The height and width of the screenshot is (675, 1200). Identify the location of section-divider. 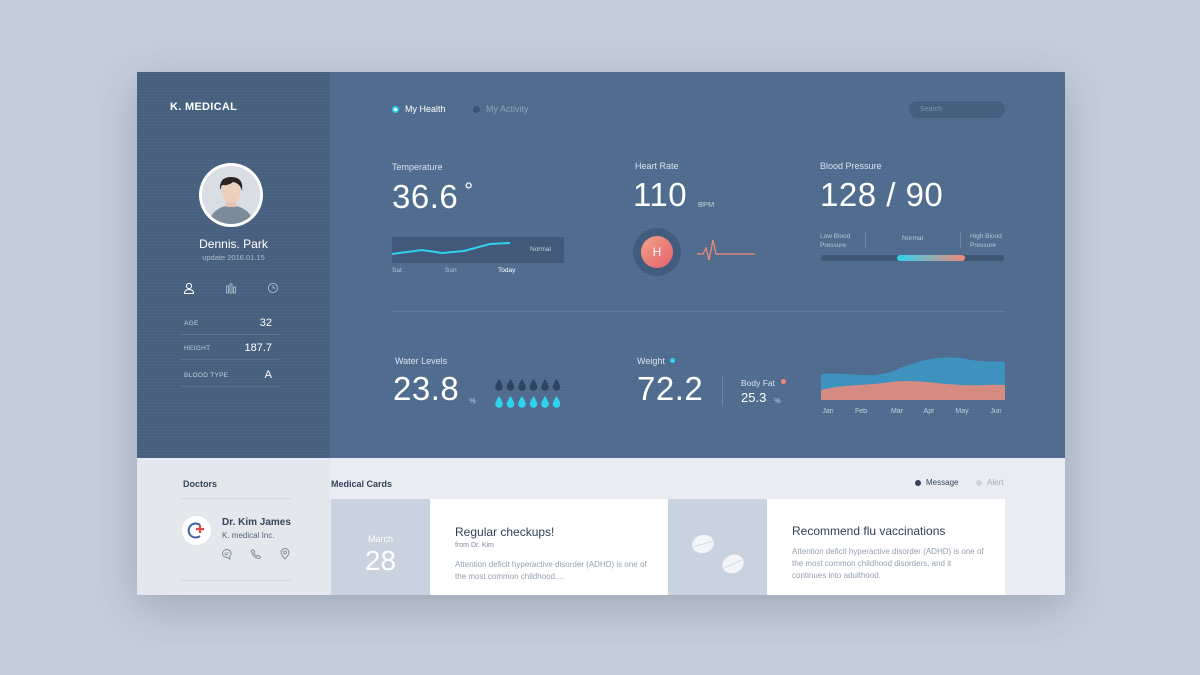
(698, 311).